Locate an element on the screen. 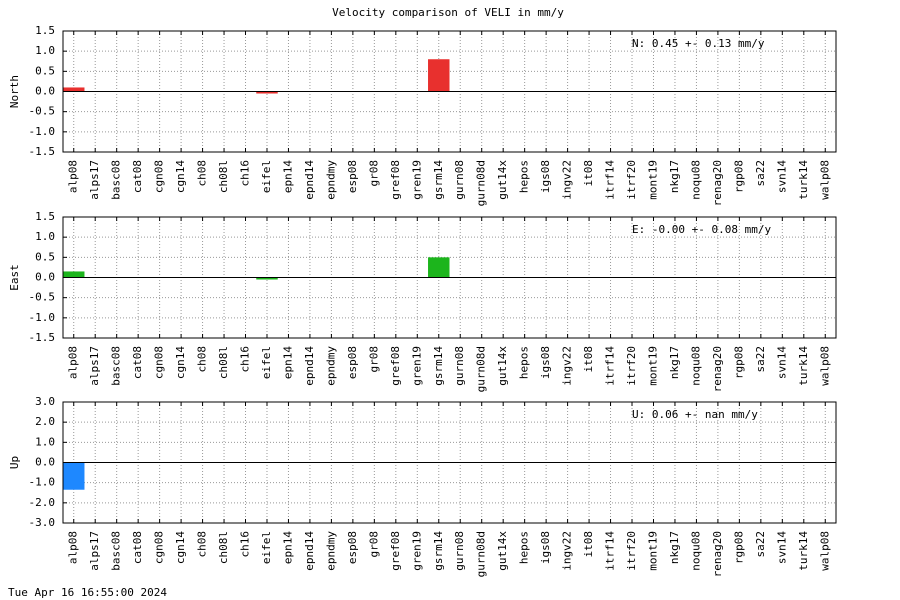 The width and height of the screenshot is (900, 600). x-tick-label: noqu08 is located at coordinates (695, 551).